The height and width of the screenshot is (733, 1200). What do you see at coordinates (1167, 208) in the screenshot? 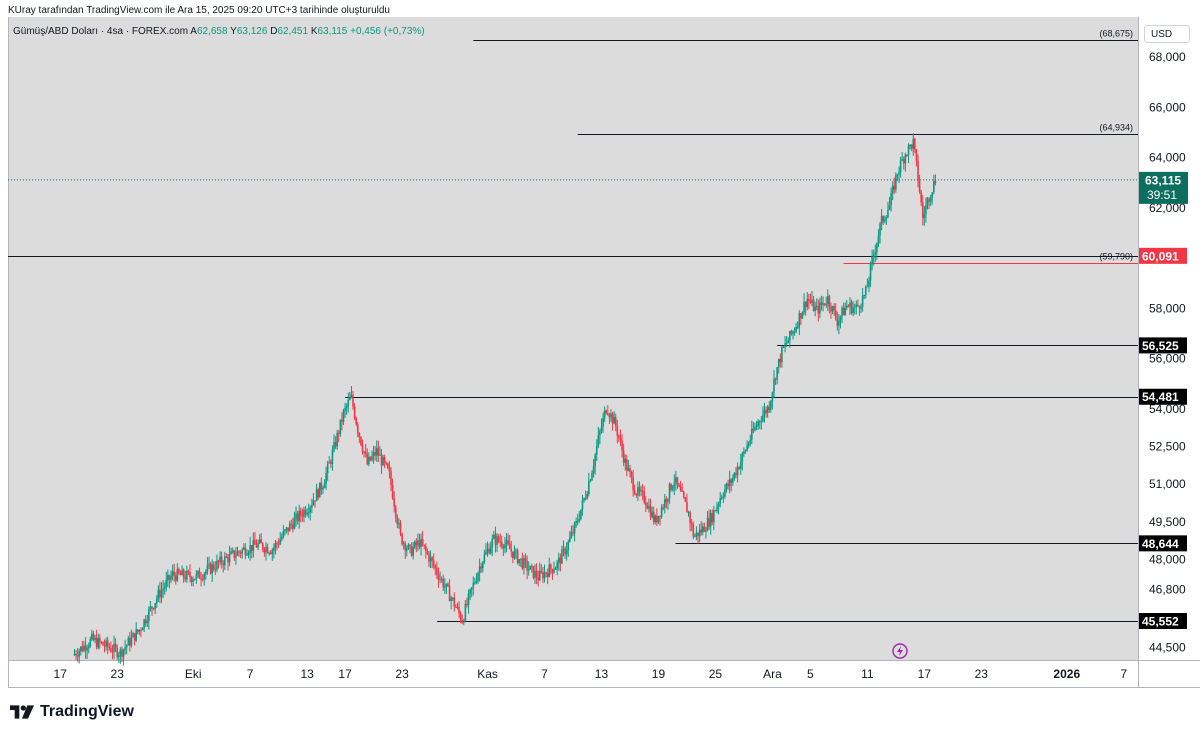
I see `y-tick-label: 62,000` at bounding box center [1167, 208].